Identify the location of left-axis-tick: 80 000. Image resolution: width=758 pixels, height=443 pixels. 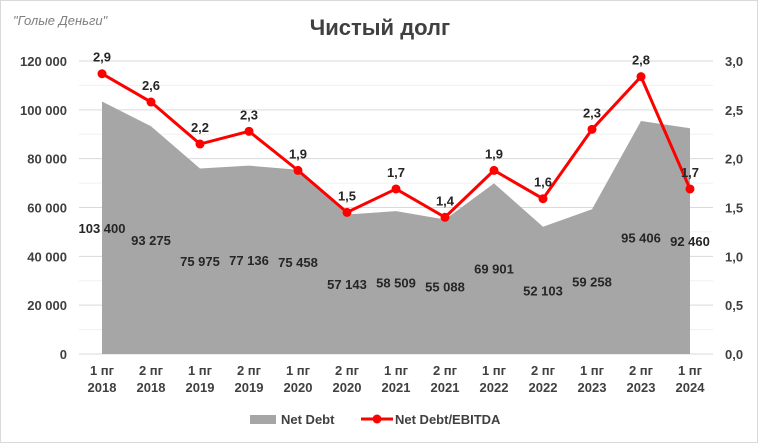
(47, 159).